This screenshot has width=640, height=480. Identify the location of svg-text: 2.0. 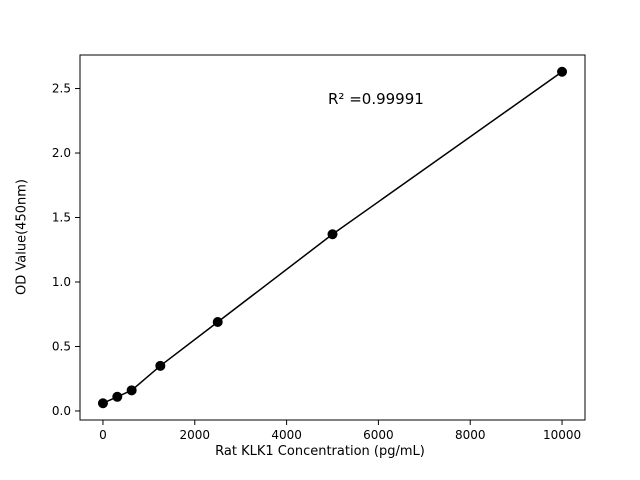
(61, 153).